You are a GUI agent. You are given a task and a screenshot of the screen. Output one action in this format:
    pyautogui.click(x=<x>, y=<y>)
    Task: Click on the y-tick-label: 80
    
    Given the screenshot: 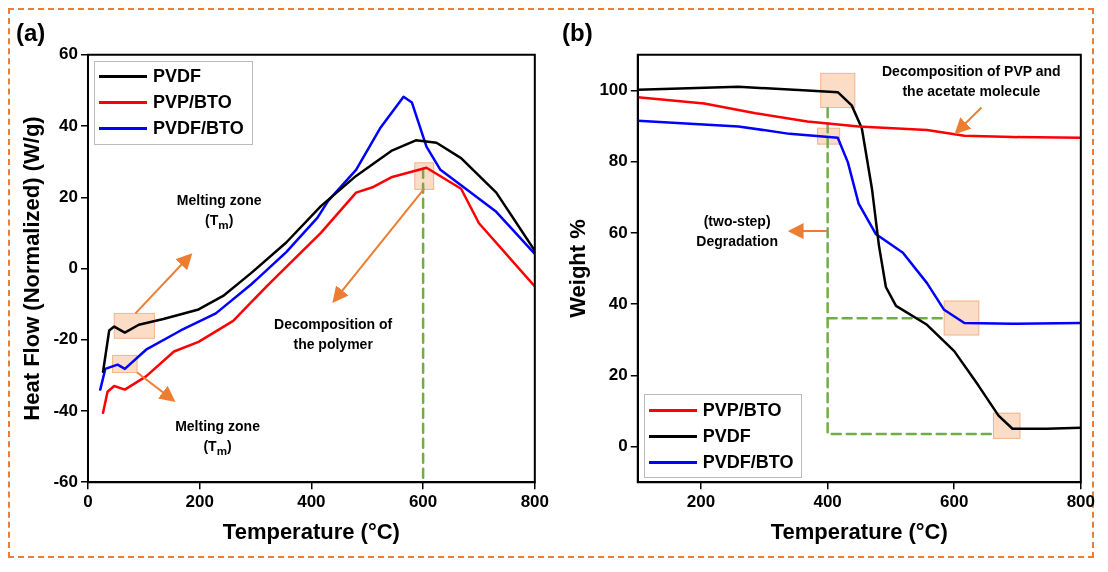 What is the action you would take?
    pyautogui.click(x=618, y=161)
    